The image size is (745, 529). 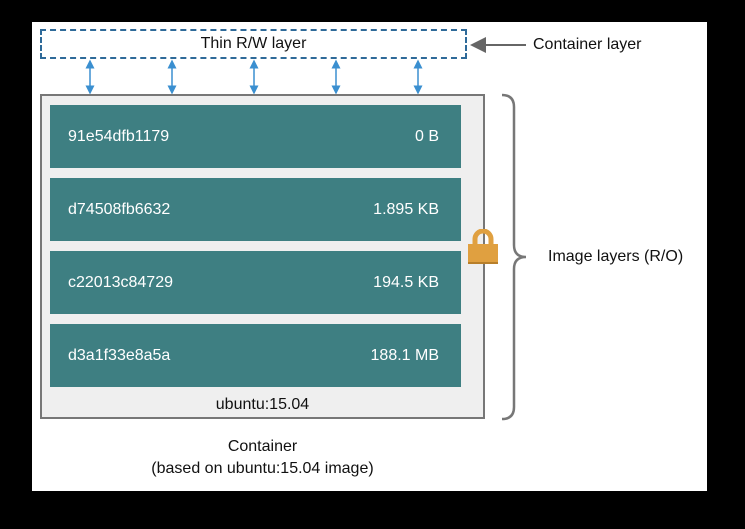 I want to click on image-layer: c22013c84729 194.5 KB, so click(x=255, y=282).